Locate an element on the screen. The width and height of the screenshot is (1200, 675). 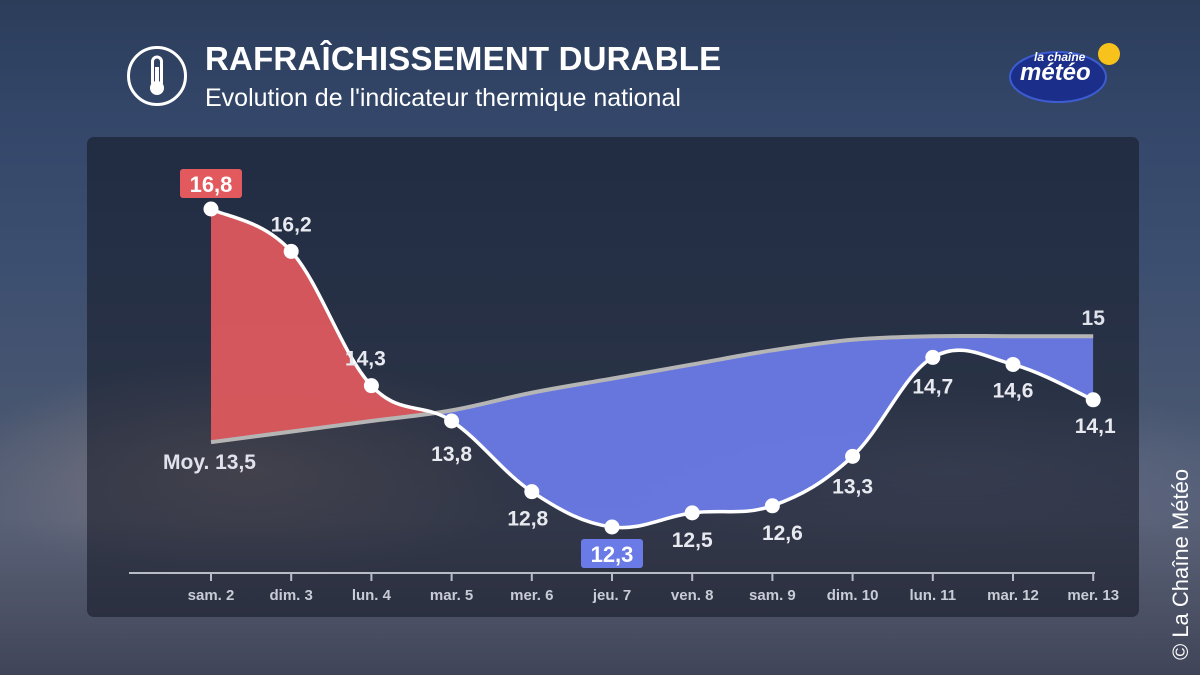
data-label: 13,3 is located at coordinates (852, 486).